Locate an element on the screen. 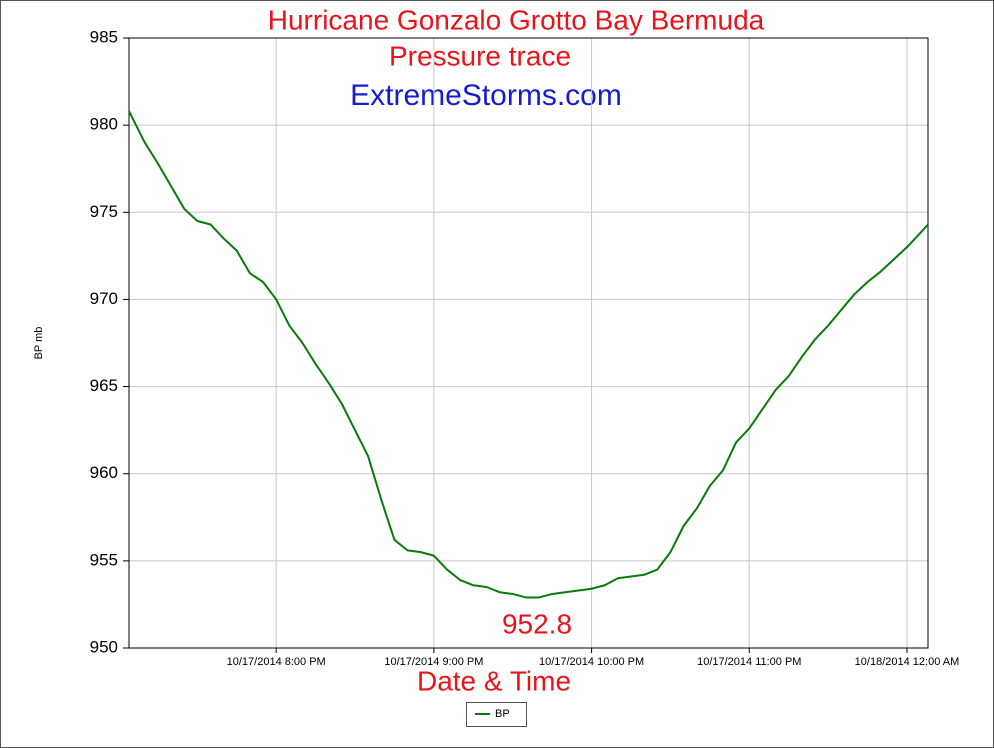 This screenshot has width=994, height=748. y-tick-label: 955 is located at coordinates (104, 559).